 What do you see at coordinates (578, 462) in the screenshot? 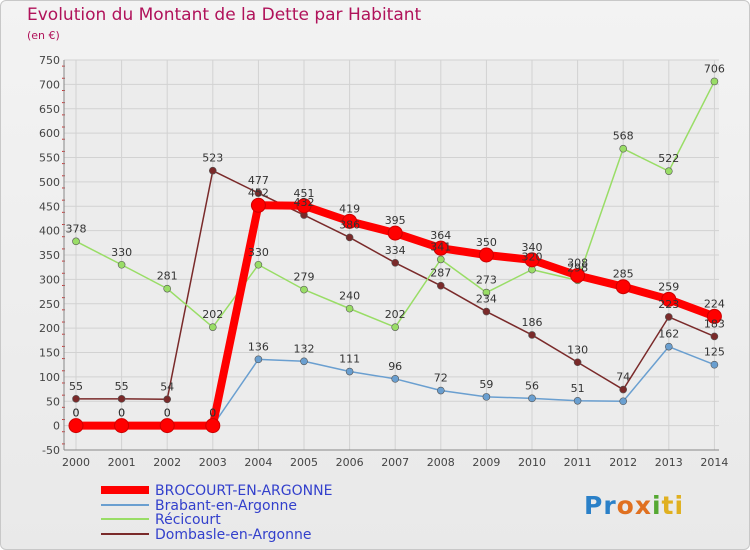
I see `x-tick-label: 2011` at bounding box center [578, 462].